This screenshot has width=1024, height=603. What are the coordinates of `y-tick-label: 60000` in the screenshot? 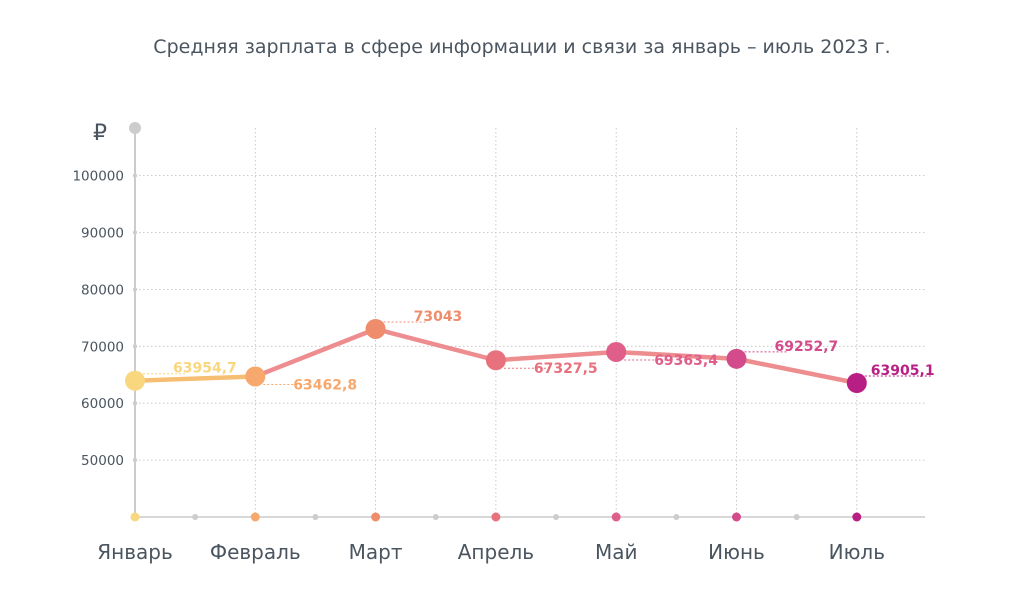 It's located at (102, 404).